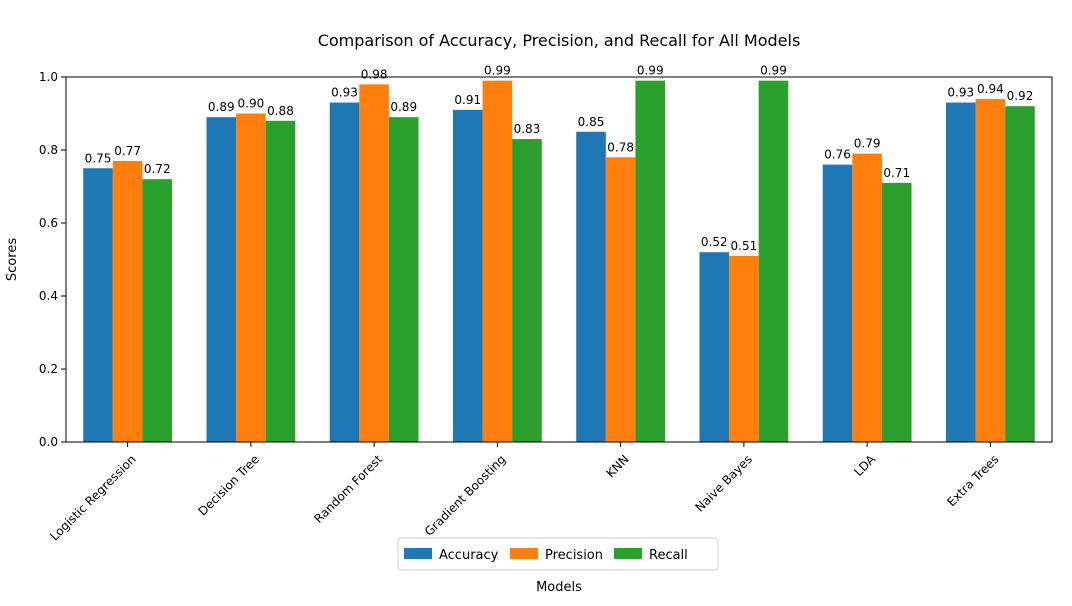  Describe the element at coordinates (1020, 96) in the screenshot. I see `data-label: 0.92` at that location.